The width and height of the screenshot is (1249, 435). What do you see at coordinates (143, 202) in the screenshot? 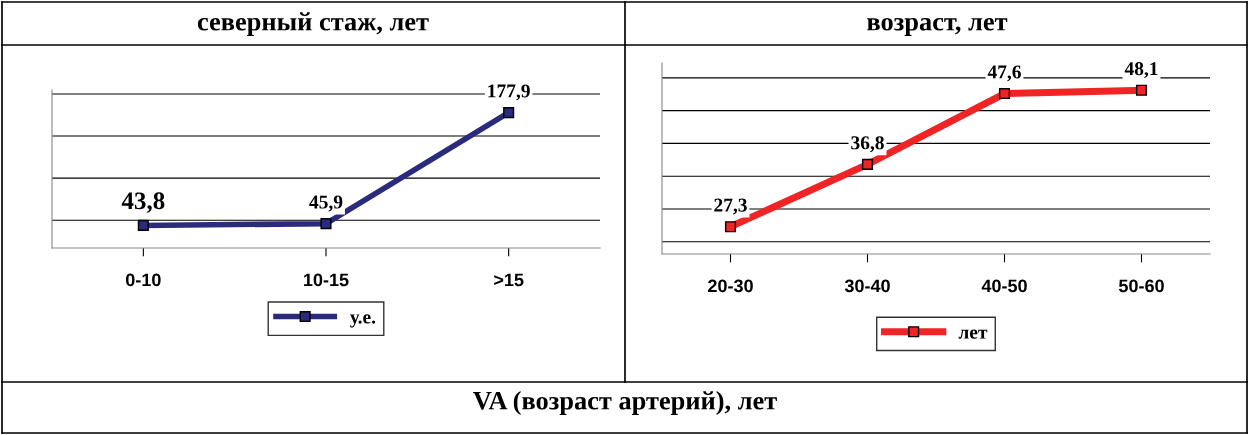
I see `data-label: 43,8` at bounding box center [143, 202].